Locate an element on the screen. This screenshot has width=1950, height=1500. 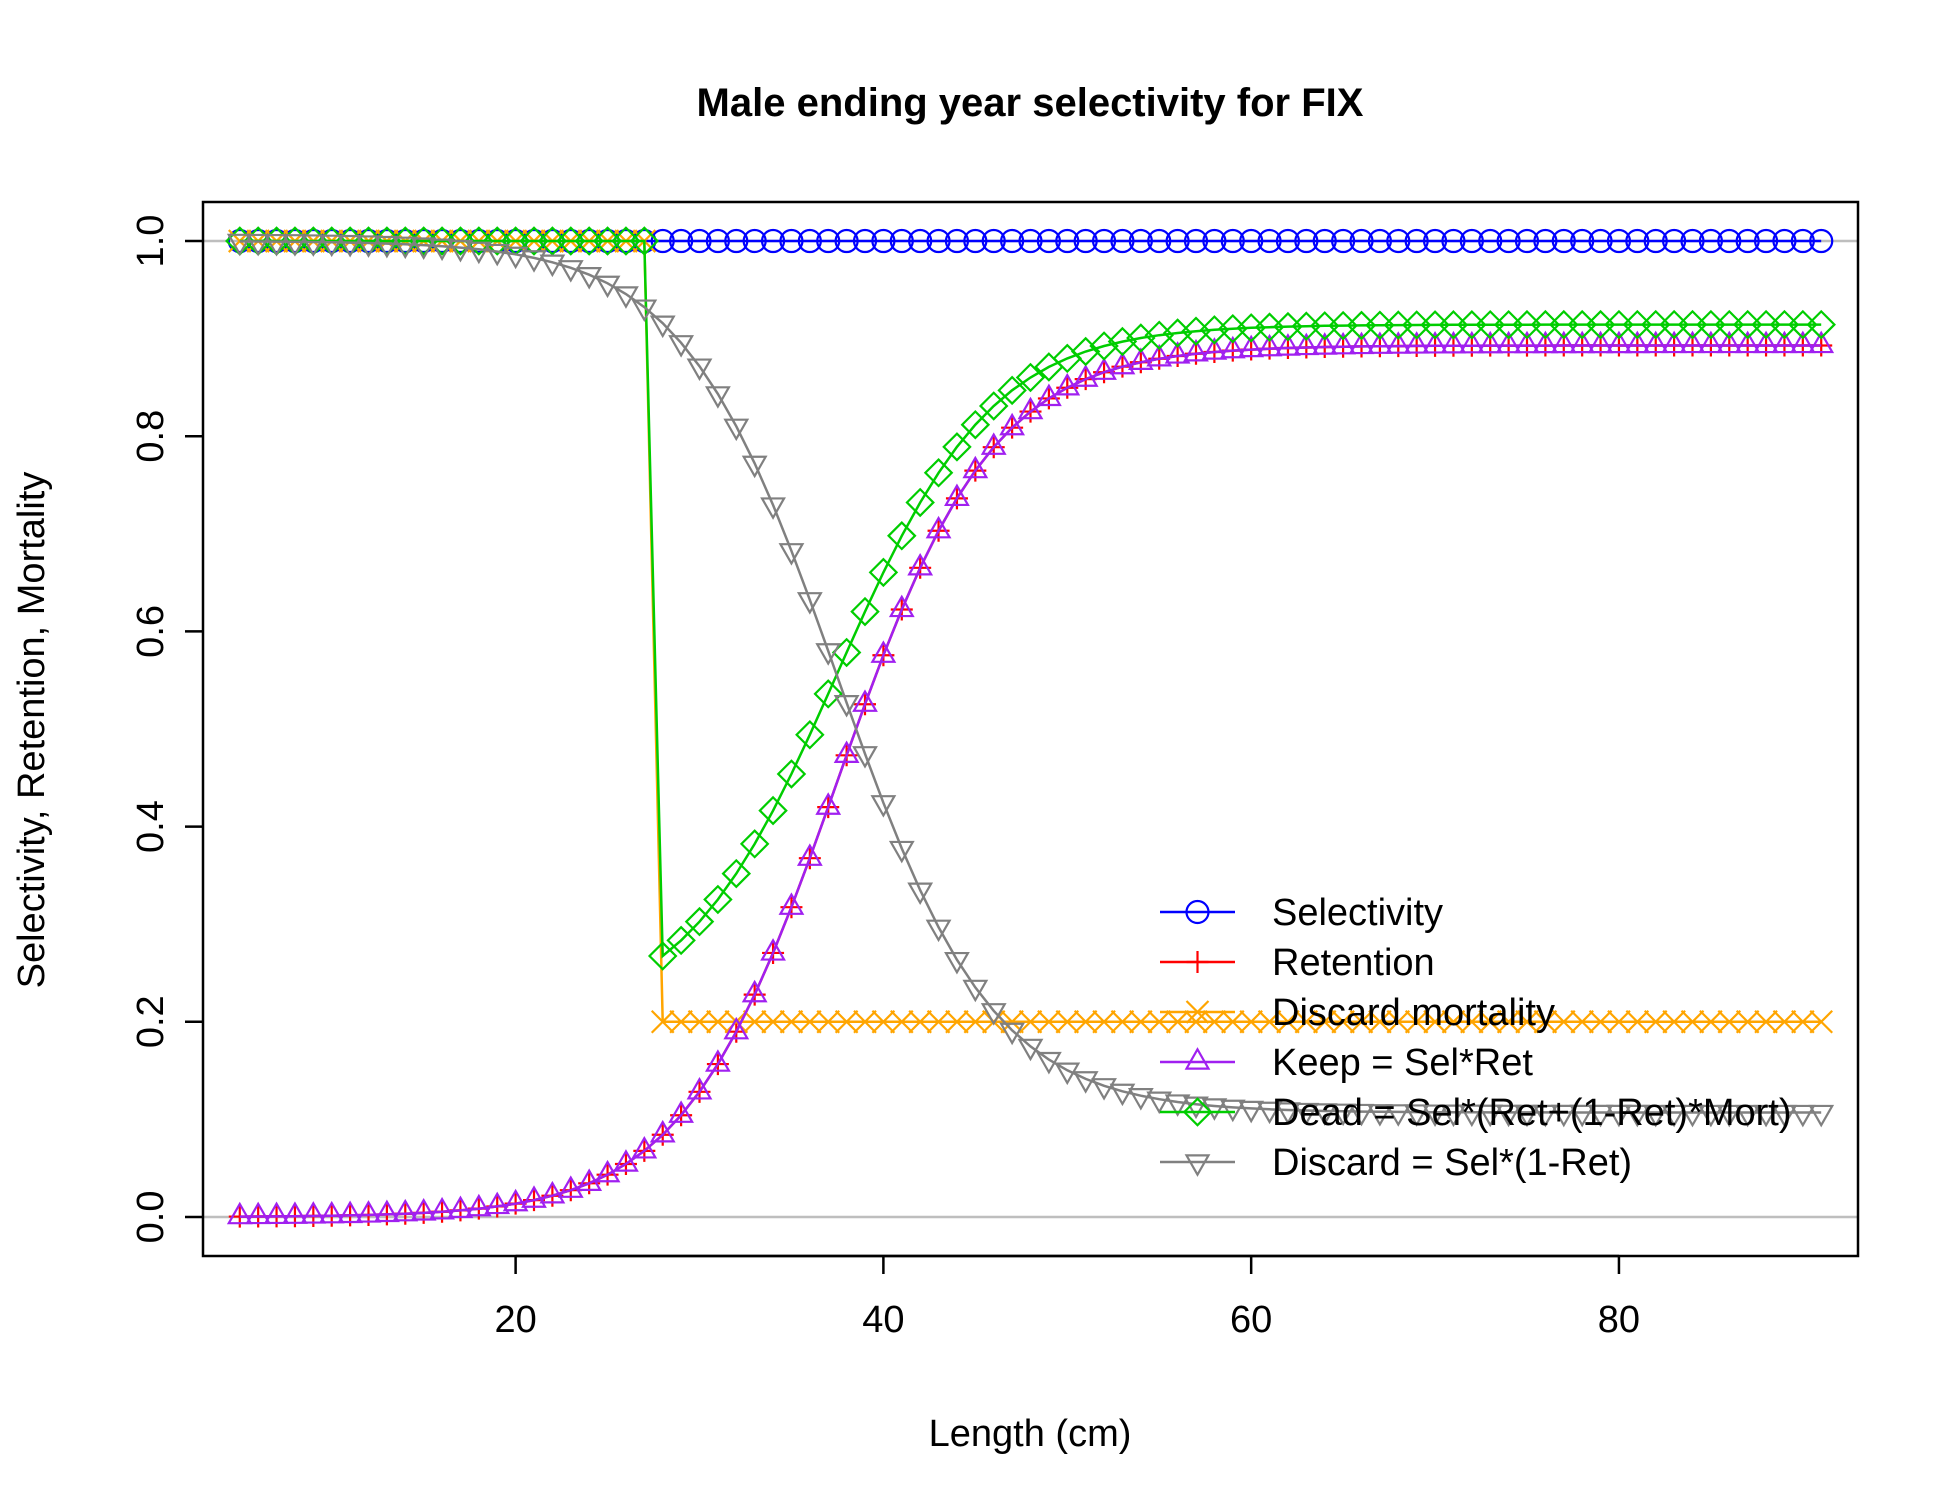
x-tick-label: 40 is located at coordinates (883, 1320).